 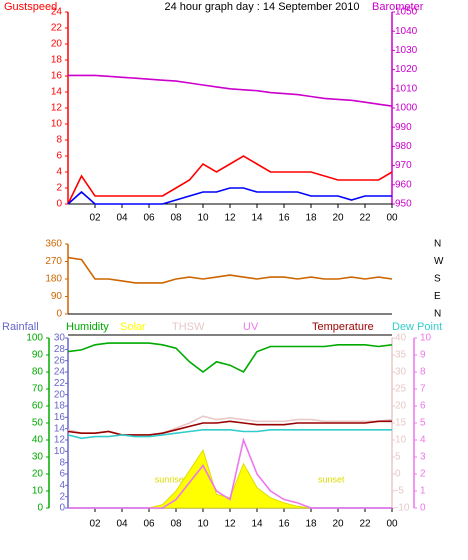 What do you see at coordinates (53, 244) in the screenshot?
I see `y-tick-label: 360` at bounding box center [53, 244].